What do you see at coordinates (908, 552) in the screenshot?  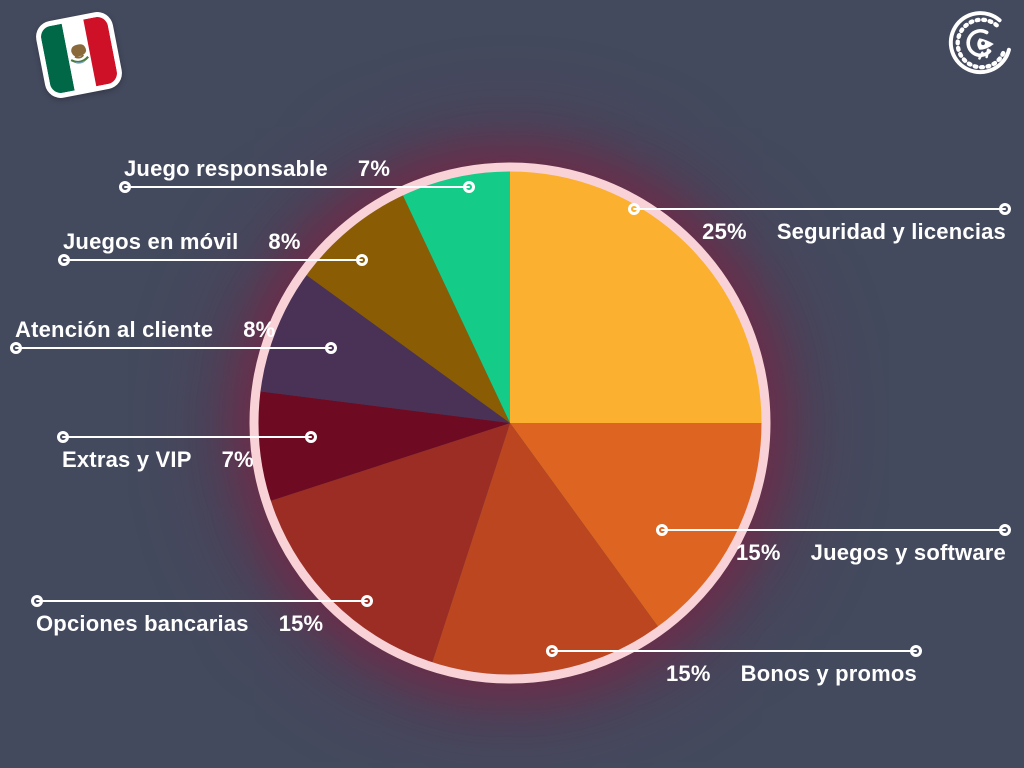 I see `slice-label: Juegos y software` at bounding box center [908, 552].